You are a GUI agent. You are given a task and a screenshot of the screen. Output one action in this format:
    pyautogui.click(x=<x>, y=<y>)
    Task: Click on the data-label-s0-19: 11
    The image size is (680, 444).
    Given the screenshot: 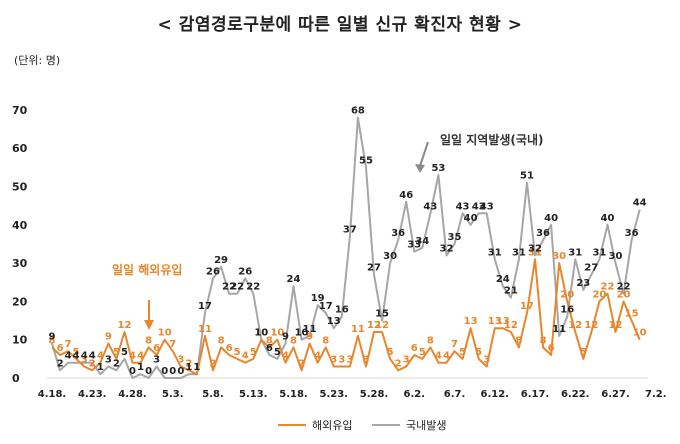 What is the action you would take?
    pyautogui.click(x=205, y=329)
    